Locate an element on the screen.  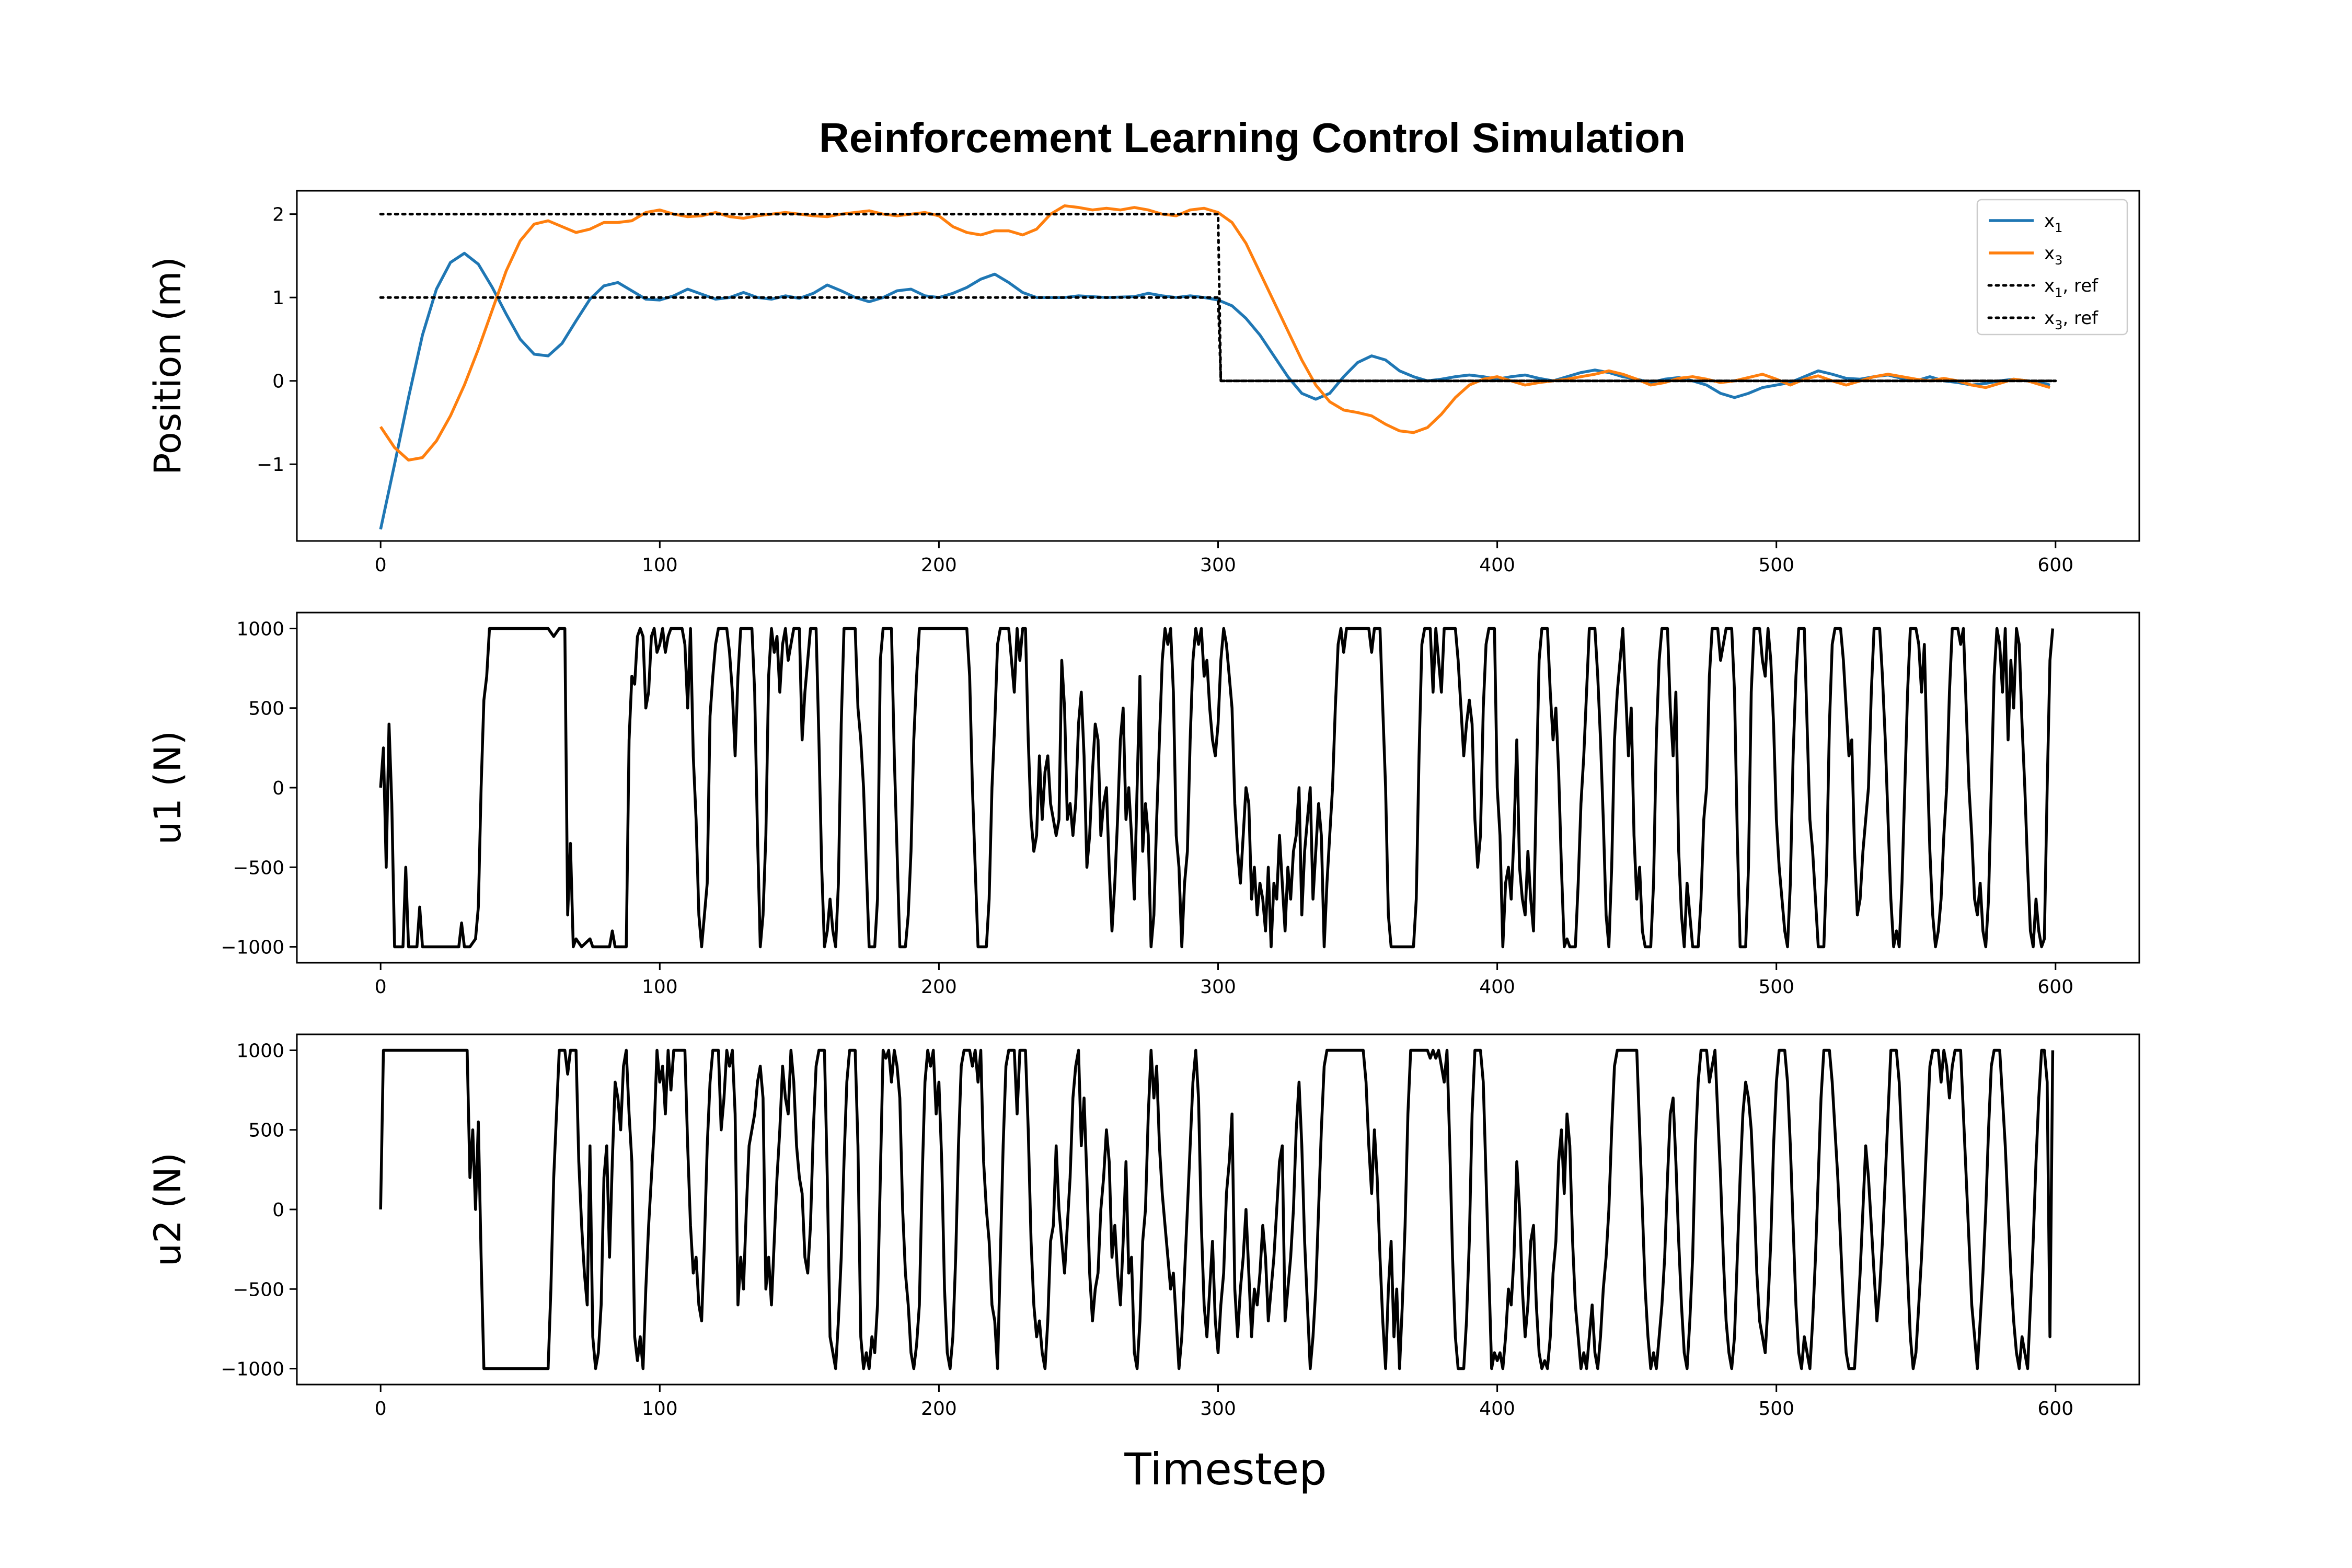
position-y-tick-label: 2 is located at coordinates (278, 215).